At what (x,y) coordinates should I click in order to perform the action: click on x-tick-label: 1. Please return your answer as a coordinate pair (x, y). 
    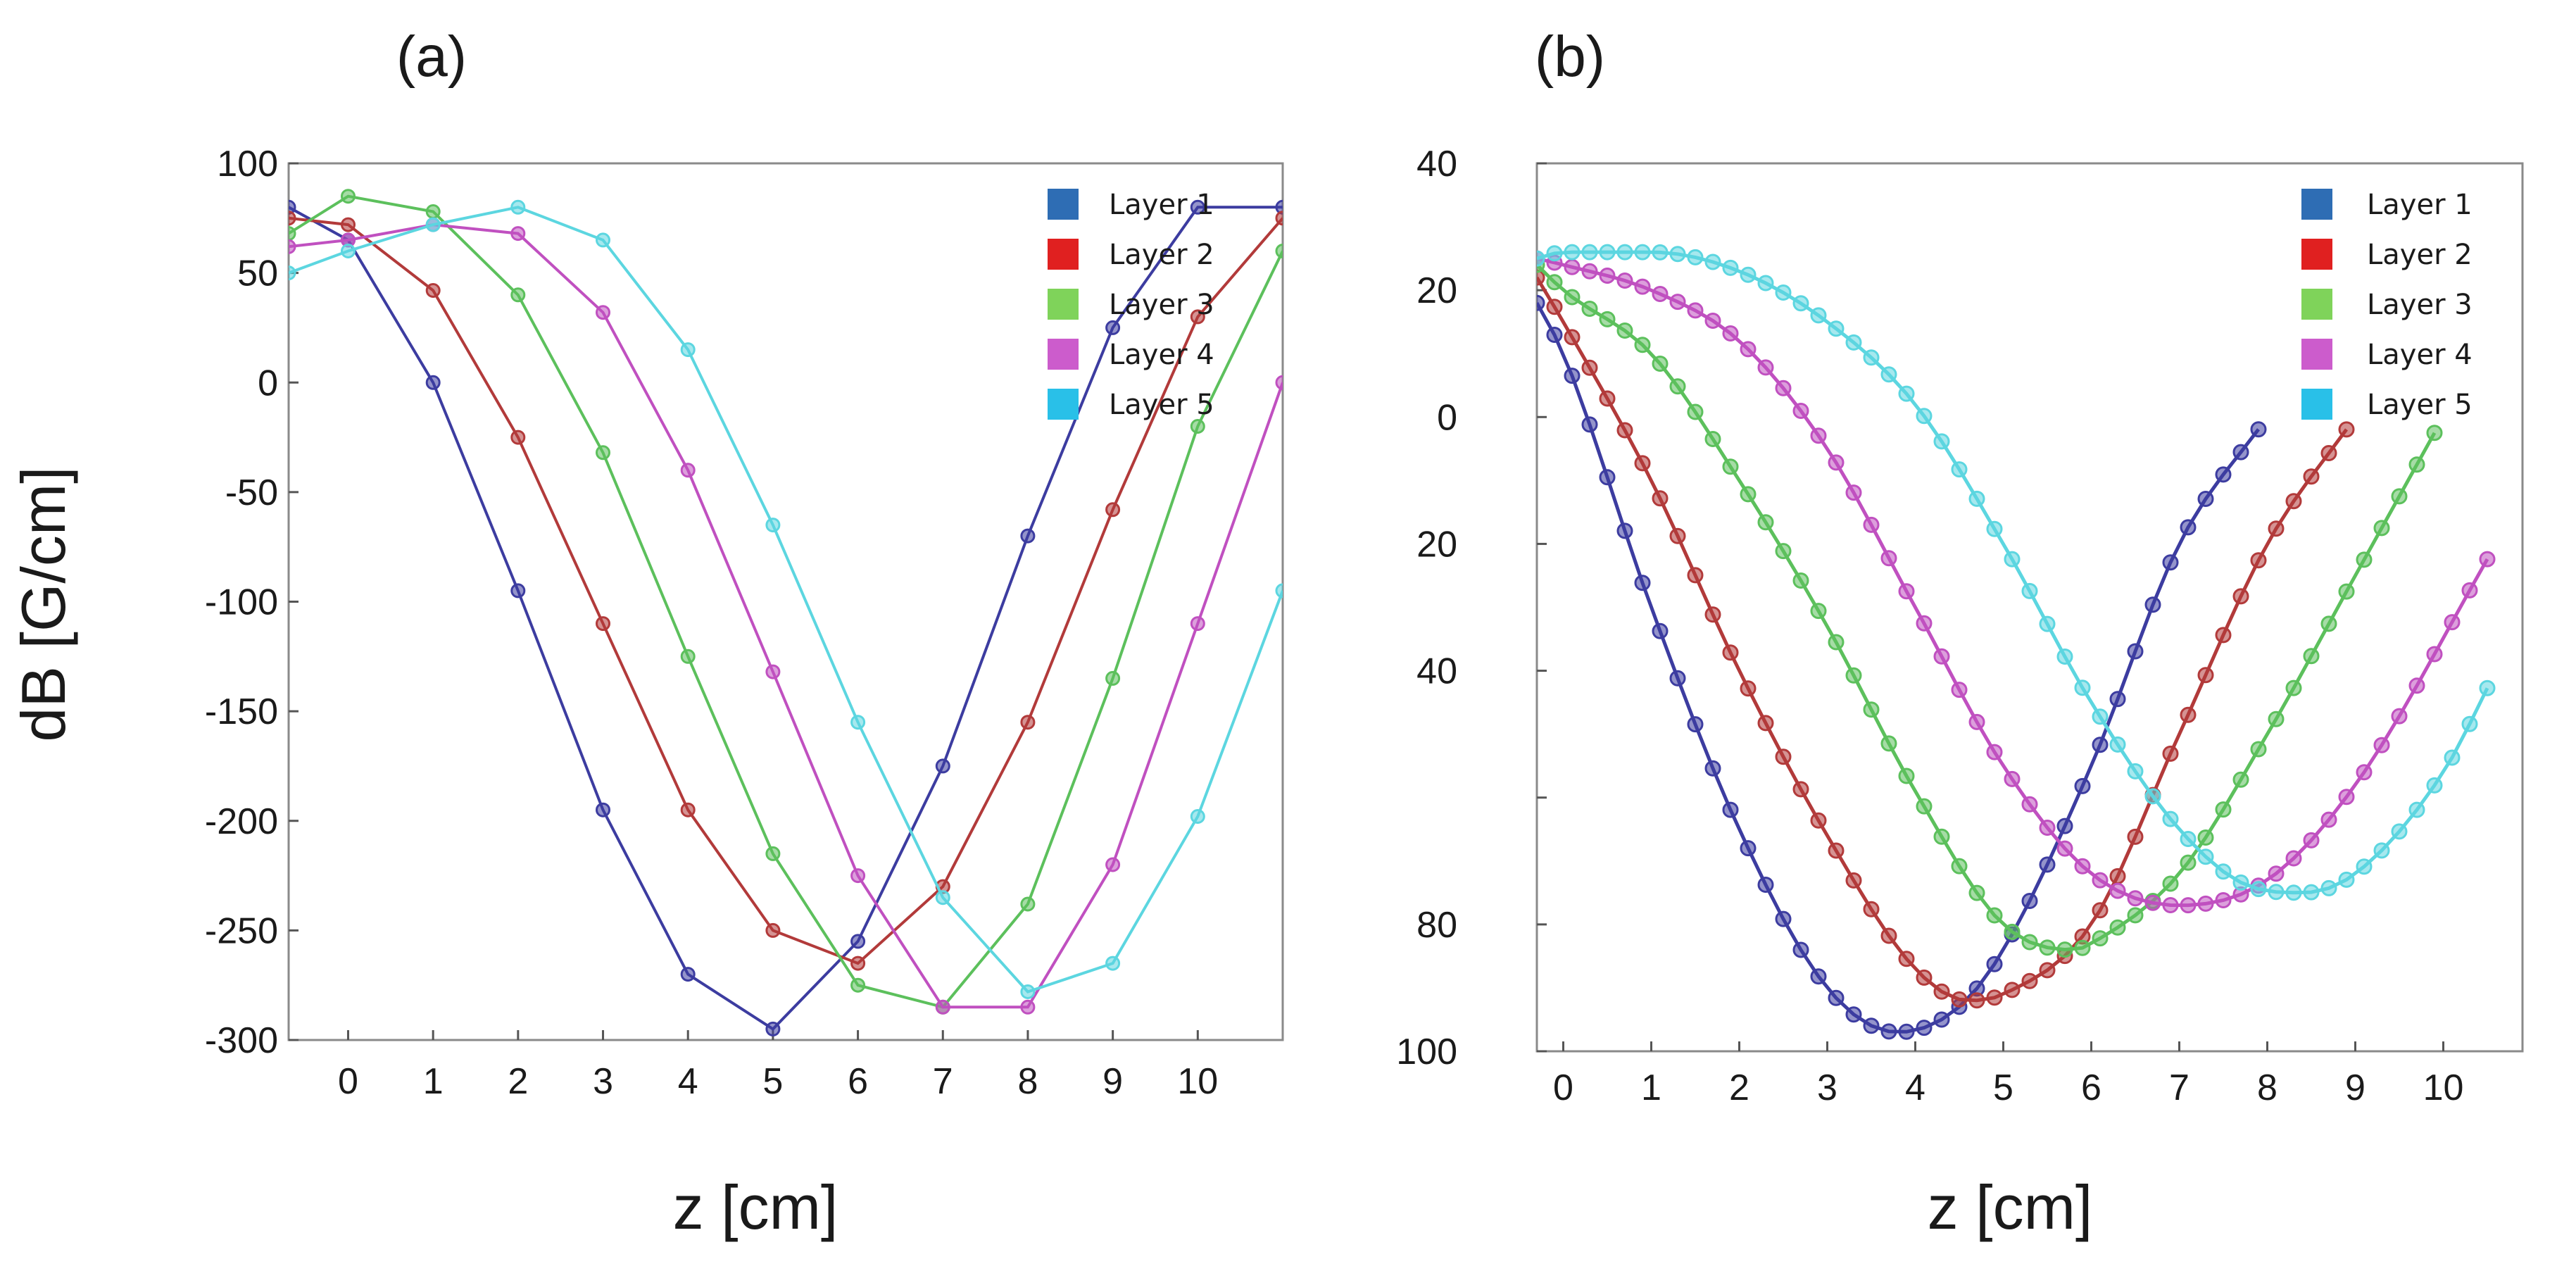
    Looking at the image, I should click on (434, 1081).